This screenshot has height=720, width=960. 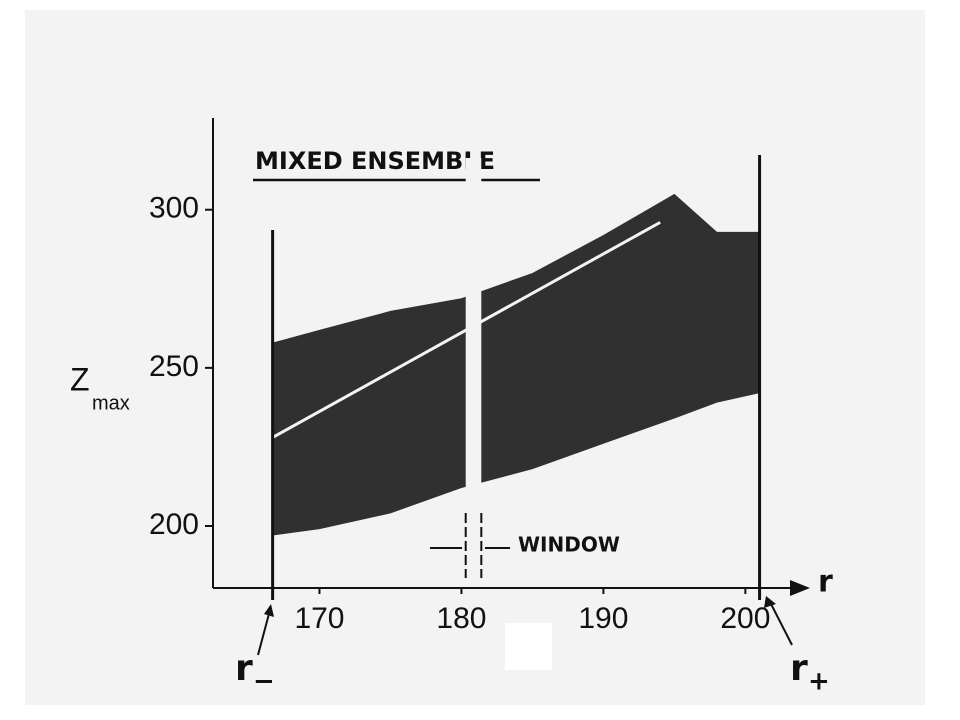 I want to click on window-gap, so click(x=473, y=333).